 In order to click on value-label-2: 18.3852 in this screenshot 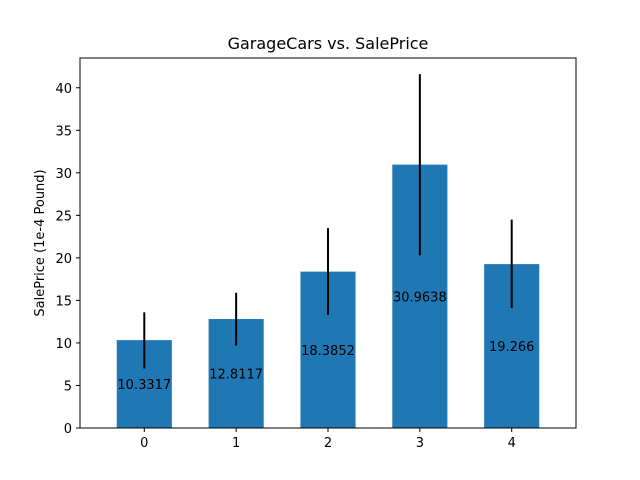, I will do `click(328, 351)`.